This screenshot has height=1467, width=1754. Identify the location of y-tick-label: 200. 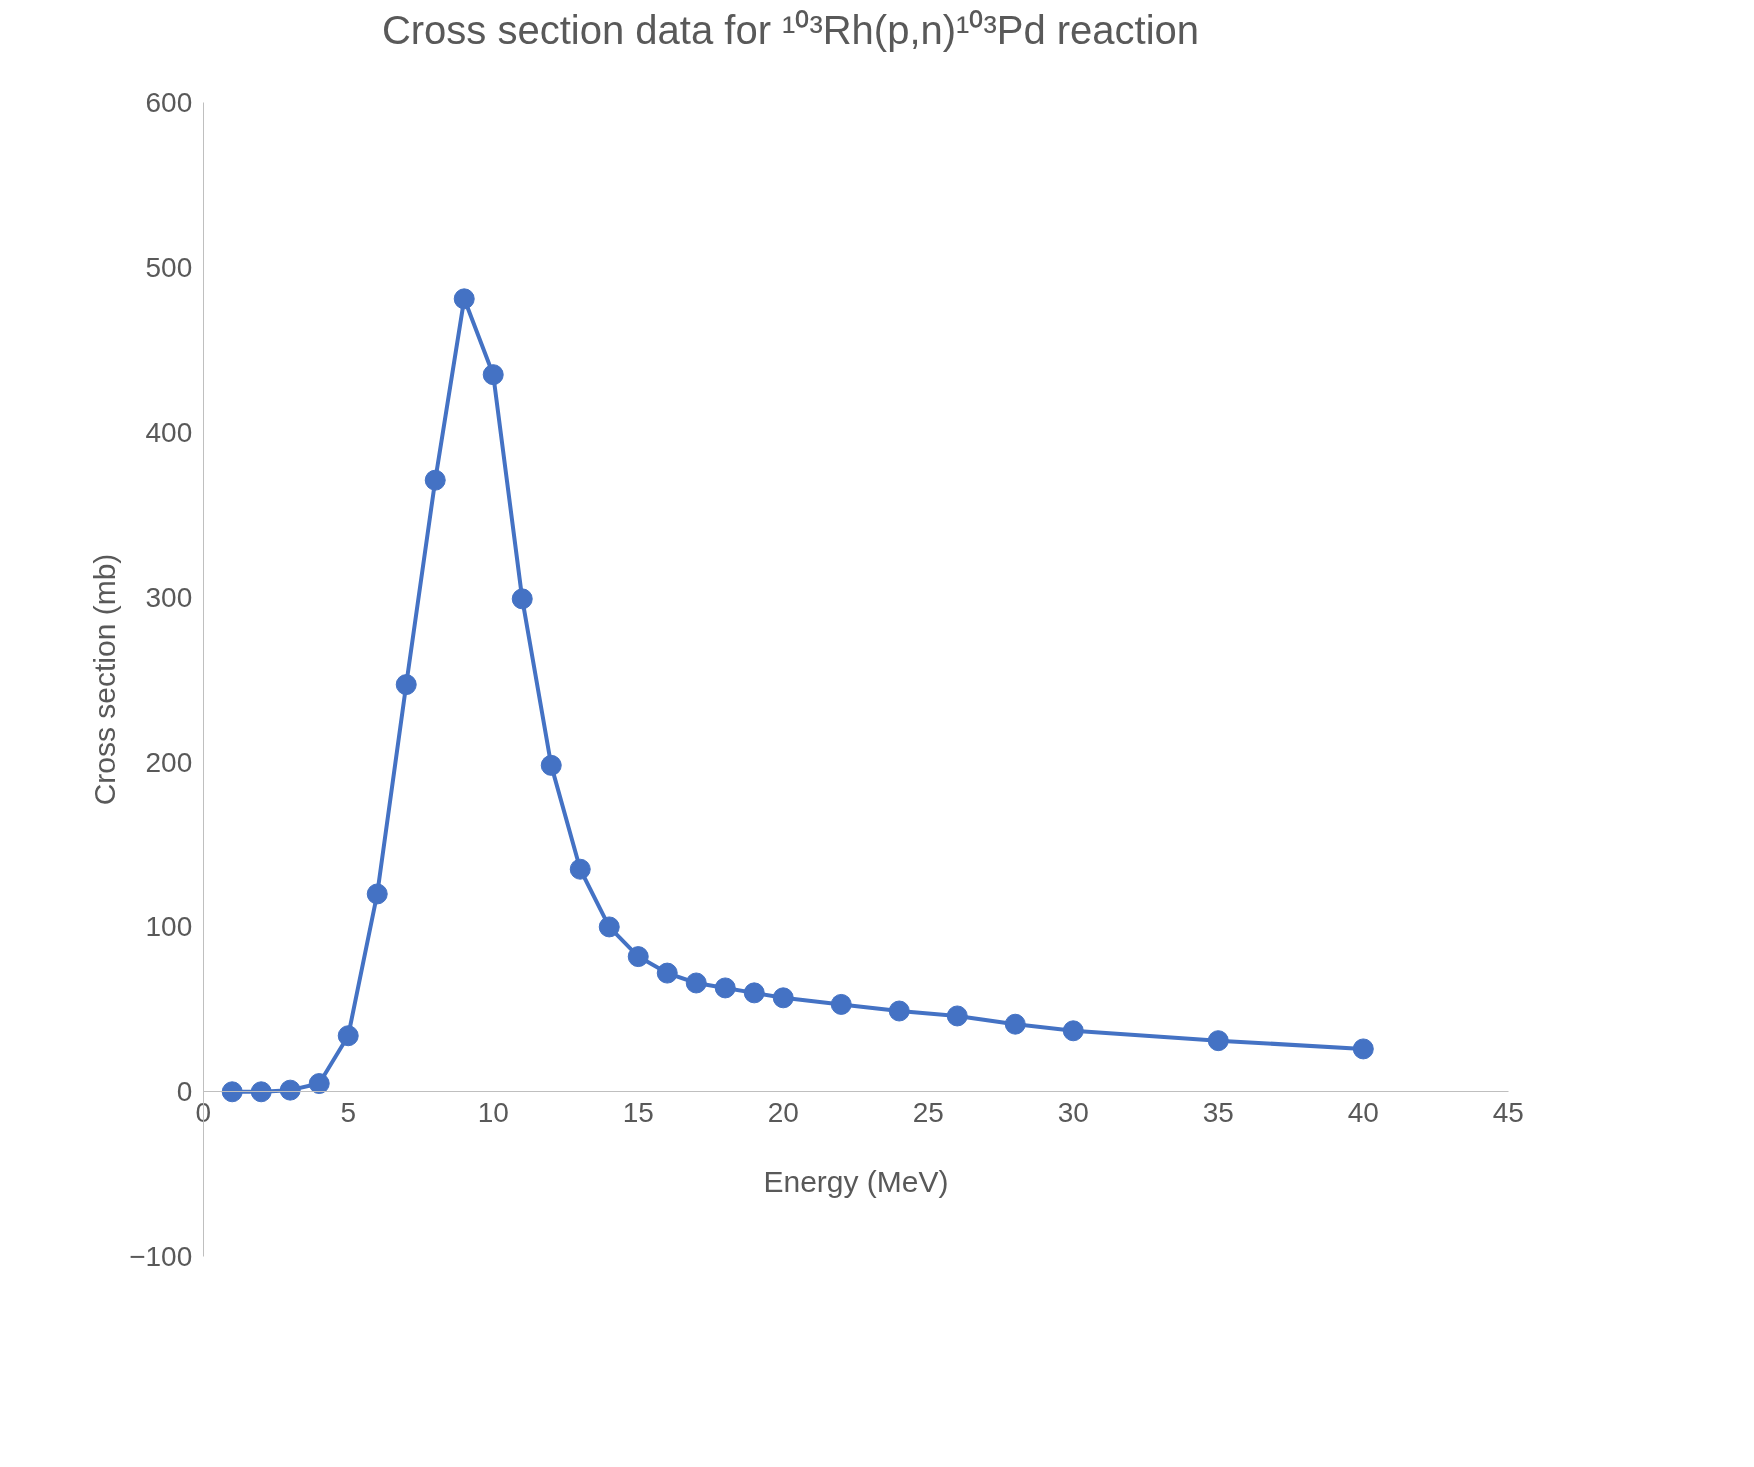
(169, 762).